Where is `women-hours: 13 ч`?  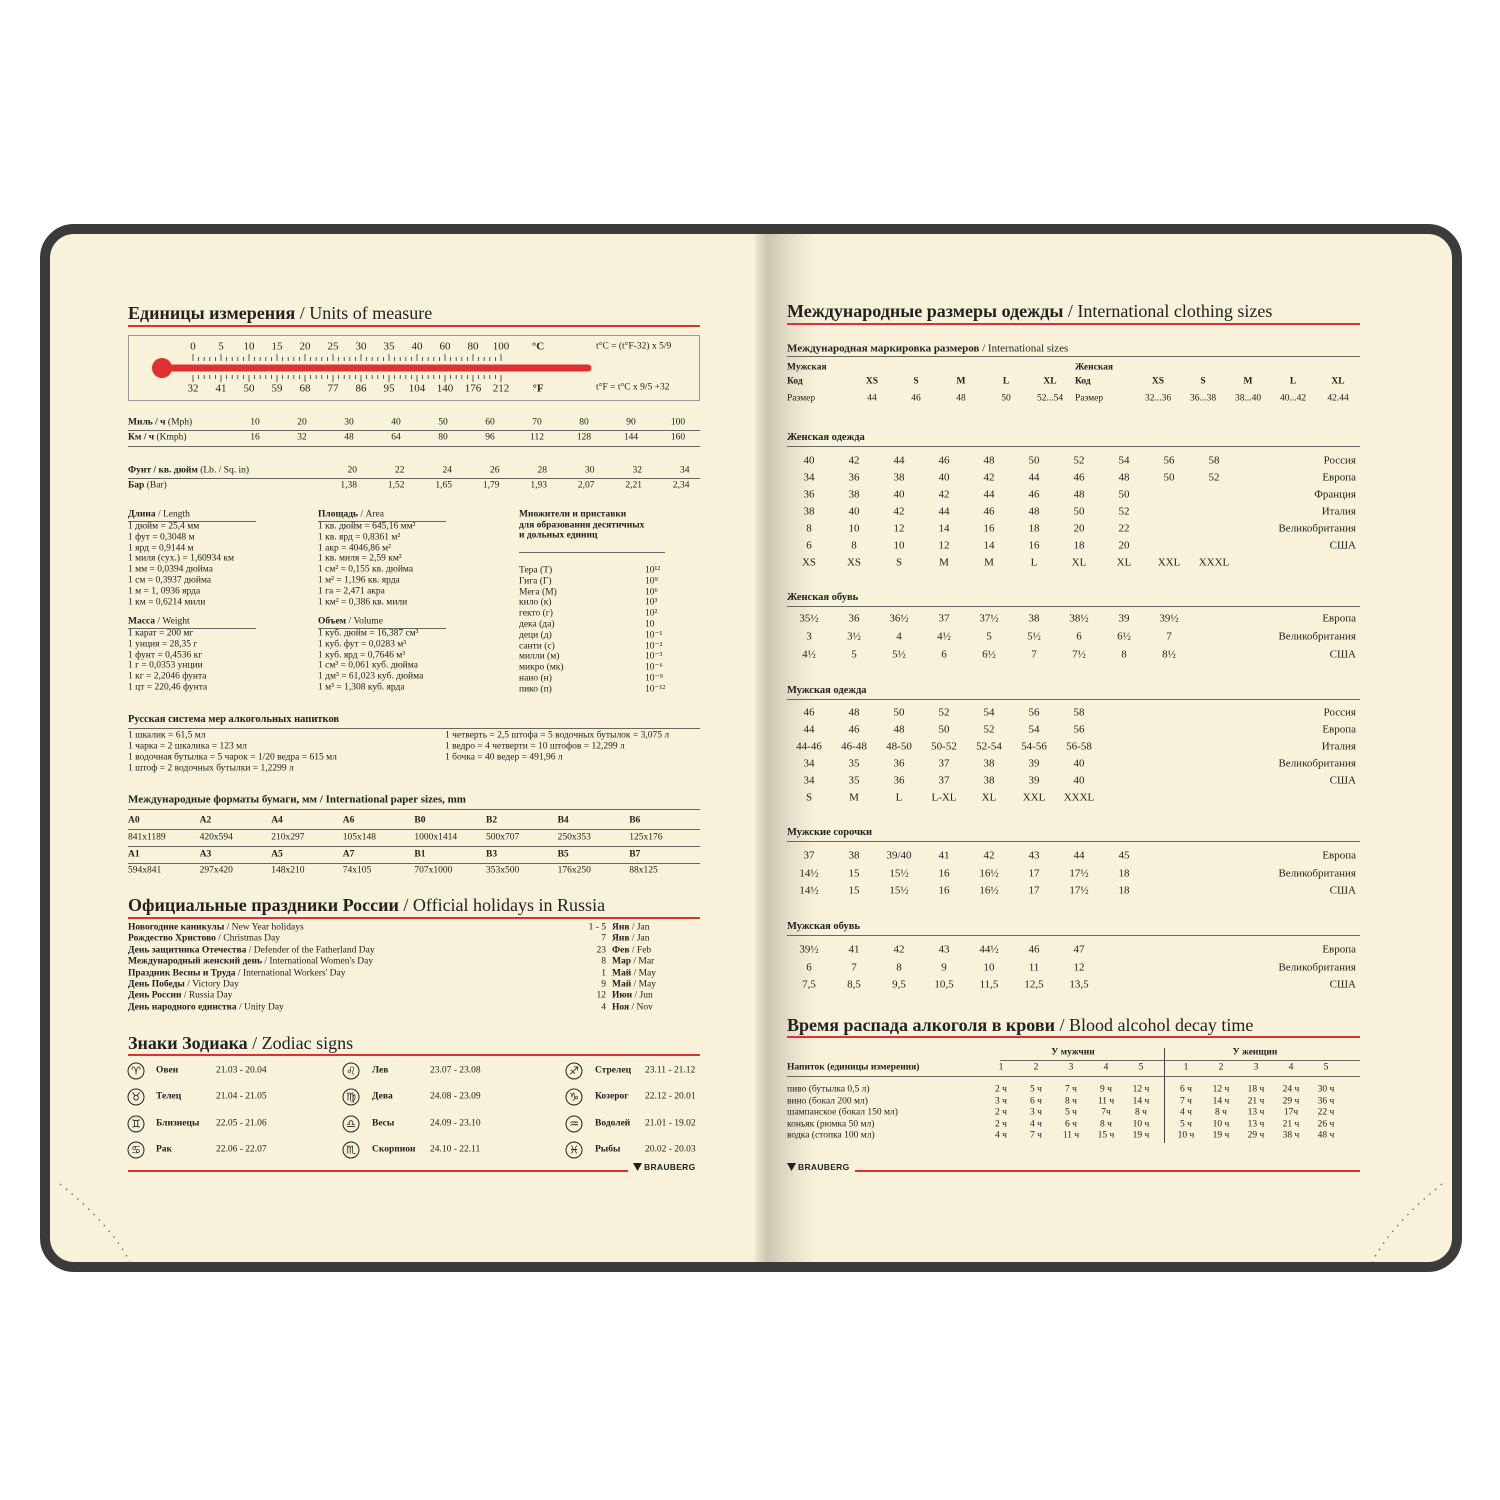
women-hours: 13 ч is located at coordinates (1256, 1123).